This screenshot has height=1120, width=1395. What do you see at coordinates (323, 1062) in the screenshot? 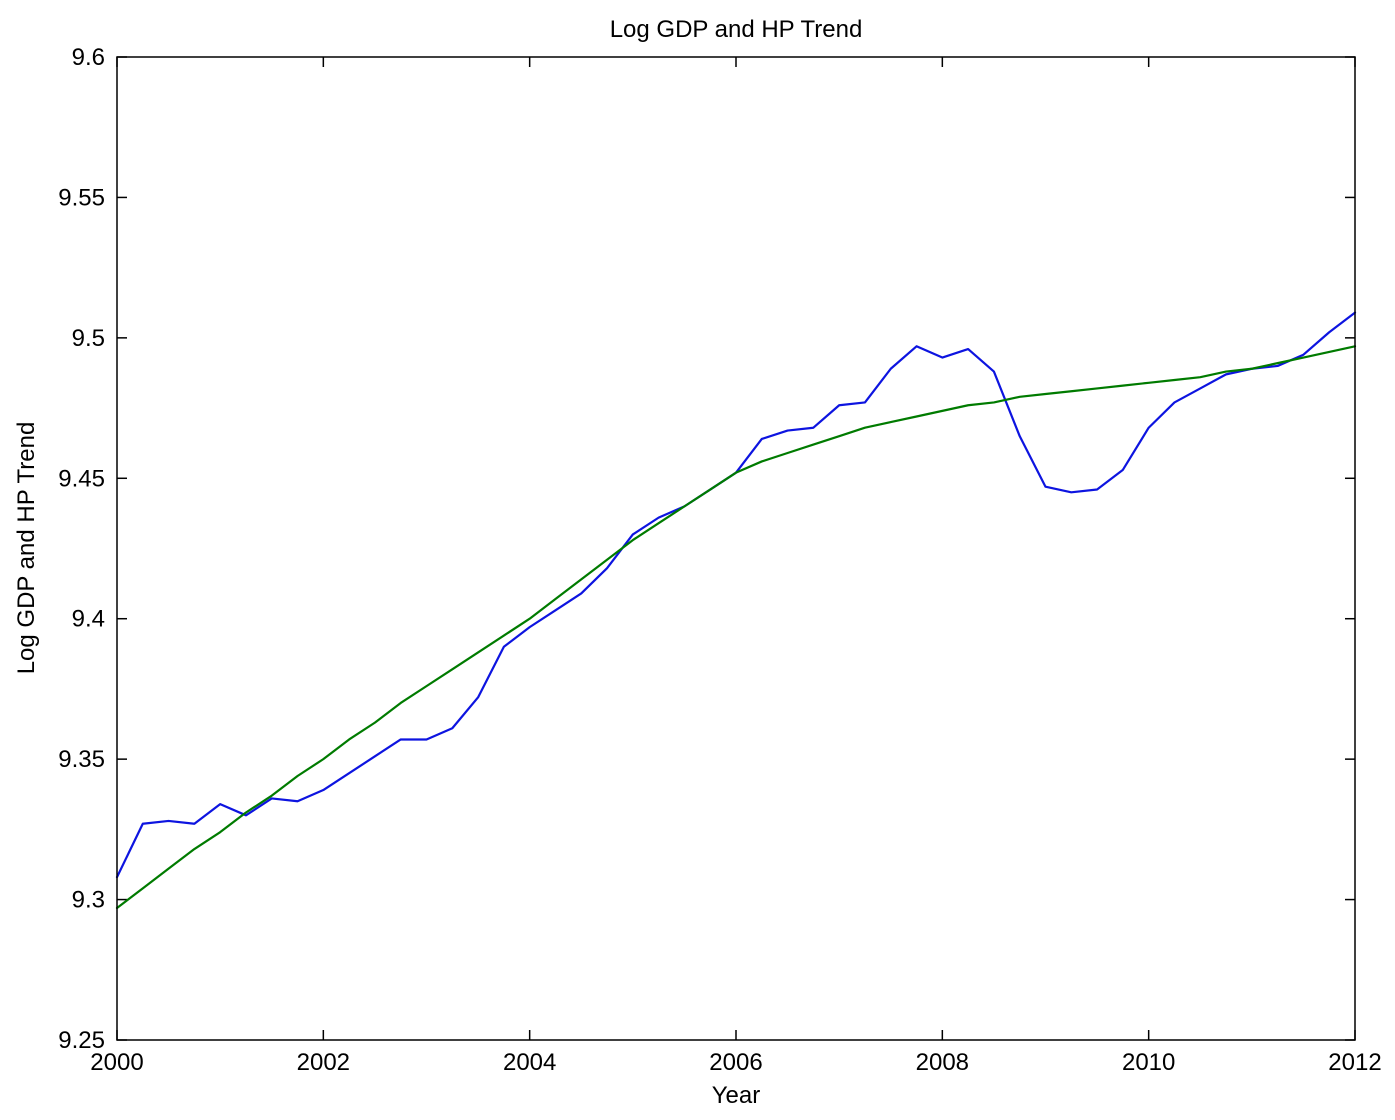
I see `x-tick-label: 2002` at bounding box center [323, 1062].